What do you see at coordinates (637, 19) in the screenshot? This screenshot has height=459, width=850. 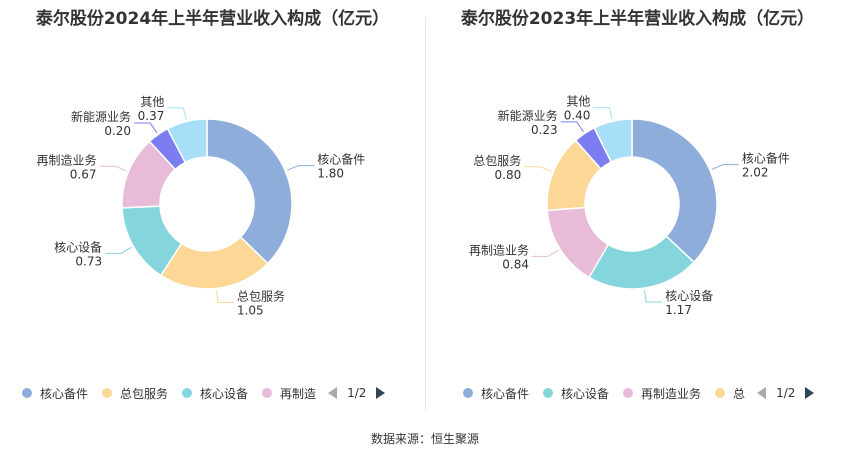 I see `chart-title: 泰尔股份2023年上半年营业收入构成（亿元）` at bounding box center [637, 19].